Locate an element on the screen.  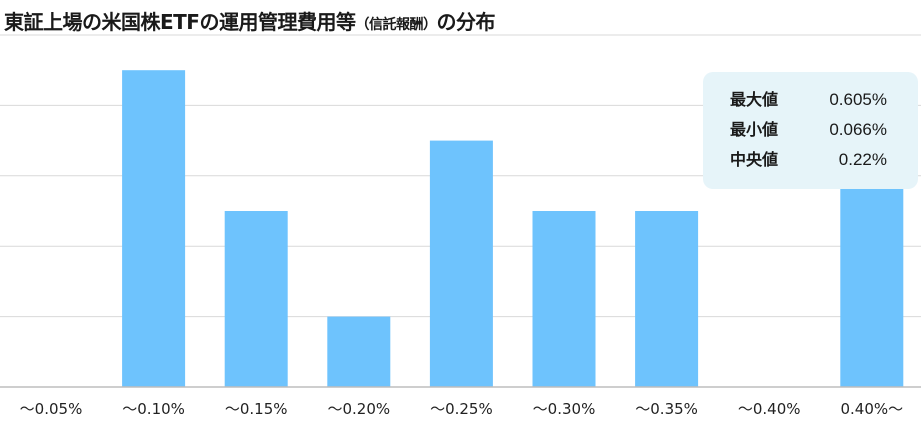
chart-title-main: 東証上場の米国株ETFの運用管理費用等 is located at coordinates (180, 22).